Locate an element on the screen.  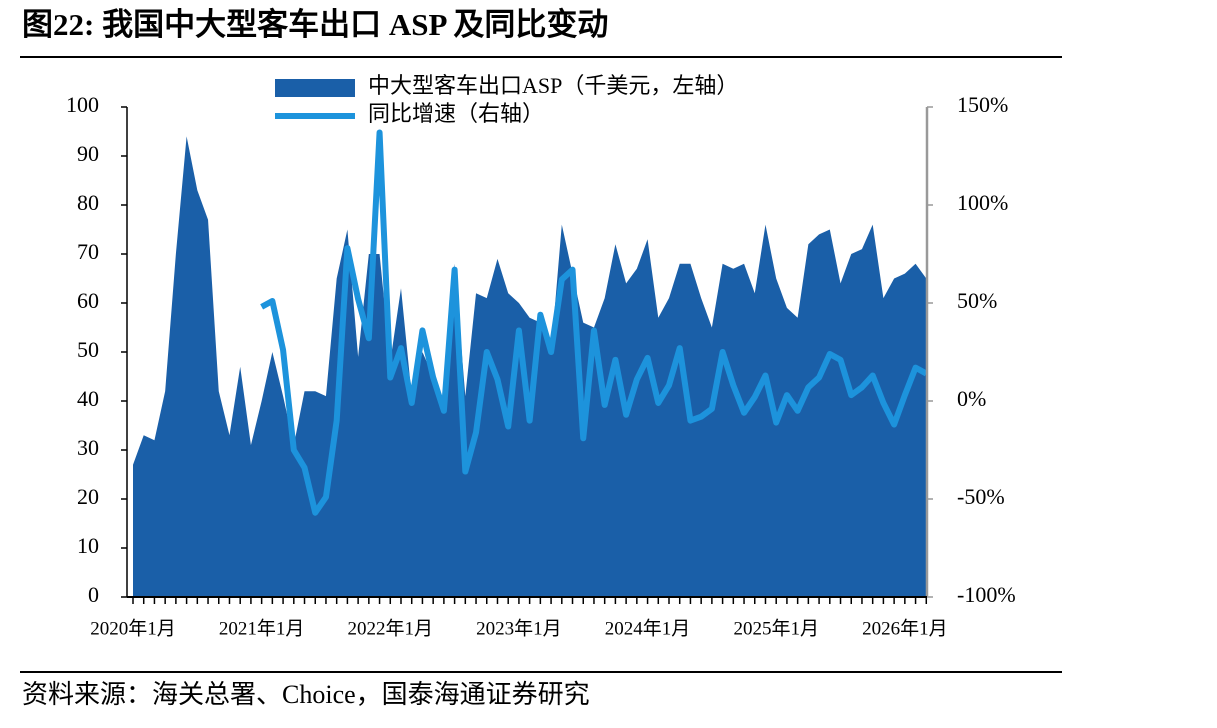
x-tick-label: 2020年1月 is located at coordinates (133, 628).